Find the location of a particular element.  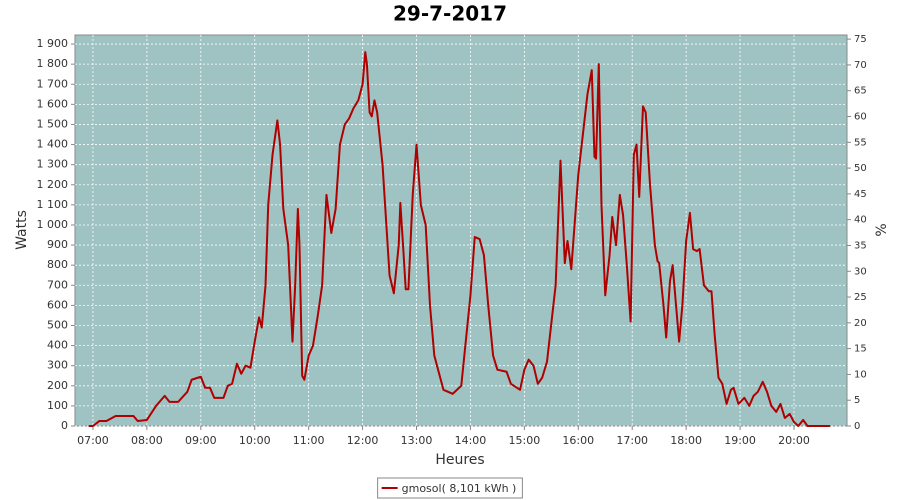

y2-tick-label: 5 is located at coordinates (857, 400).